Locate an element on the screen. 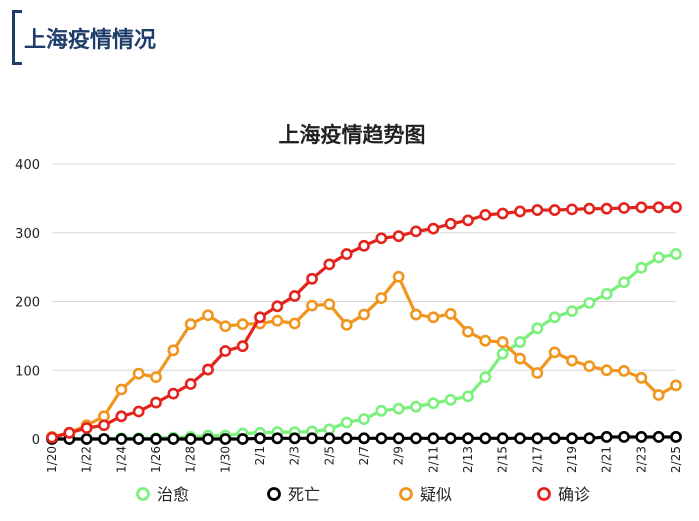 Image resolution: width=699 pixels, height=521 pixels. legend: 治愈 死亡 疑似 确诊 is located at coordinates (363, 494).